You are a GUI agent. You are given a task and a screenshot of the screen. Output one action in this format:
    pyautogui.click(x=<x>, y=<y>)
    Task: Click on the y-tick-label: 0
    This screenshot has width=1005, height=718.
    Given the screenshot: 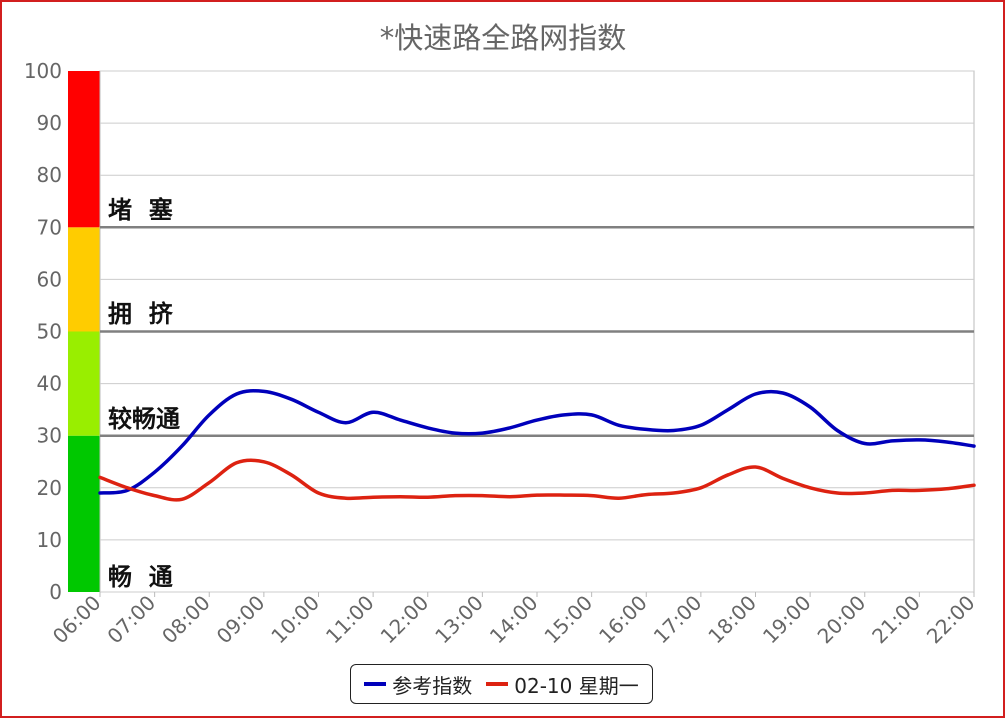 What is the action you would take?
    pyautogui.click(x=55, y=592)
    